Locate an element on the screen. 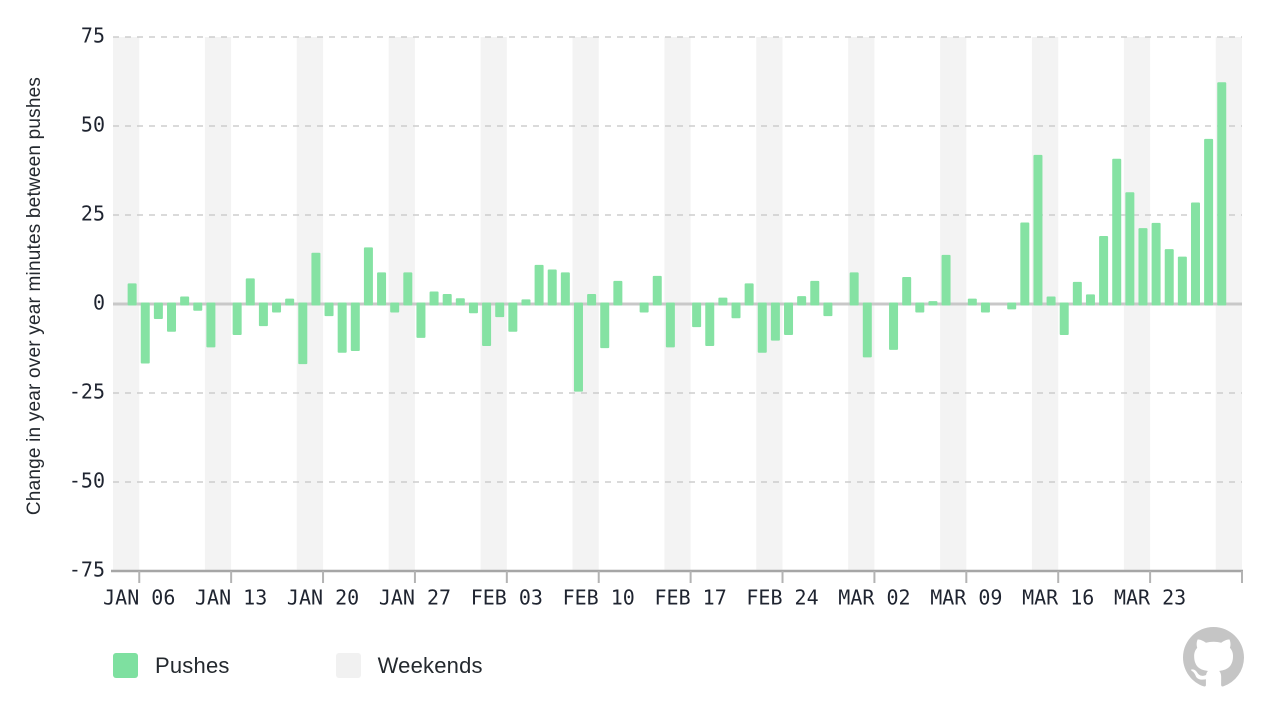 The height and width of the screenshot is (720, 1280). x-tick-label: JAN 27 is located at coordinates (415, 598).